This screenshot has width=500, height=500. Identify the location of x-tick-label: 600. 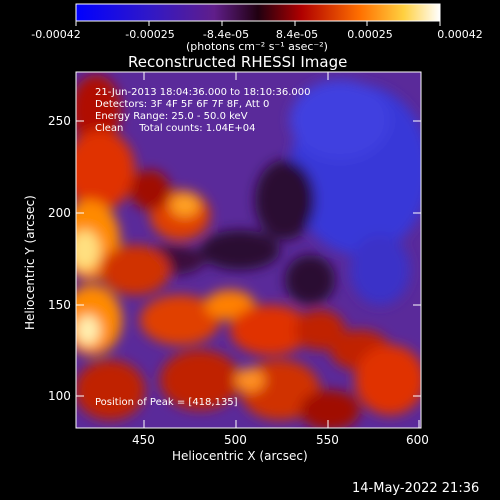
(417, 440).